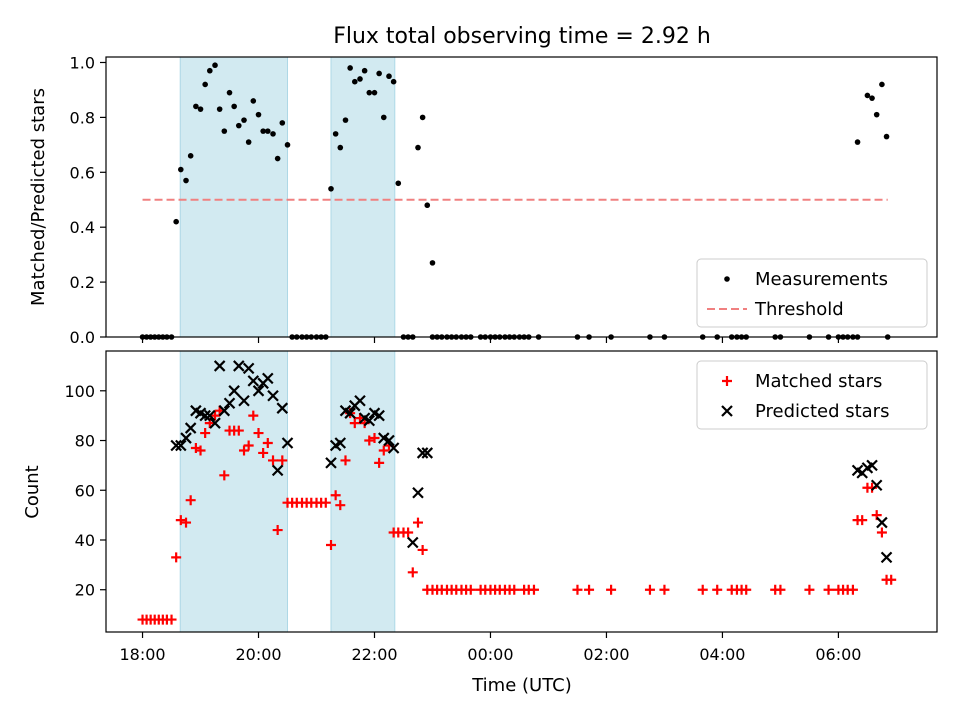  Describe the element at coordinates (722, 654) in the screenshot. I see `x-tick-label: 04:00` at that location.